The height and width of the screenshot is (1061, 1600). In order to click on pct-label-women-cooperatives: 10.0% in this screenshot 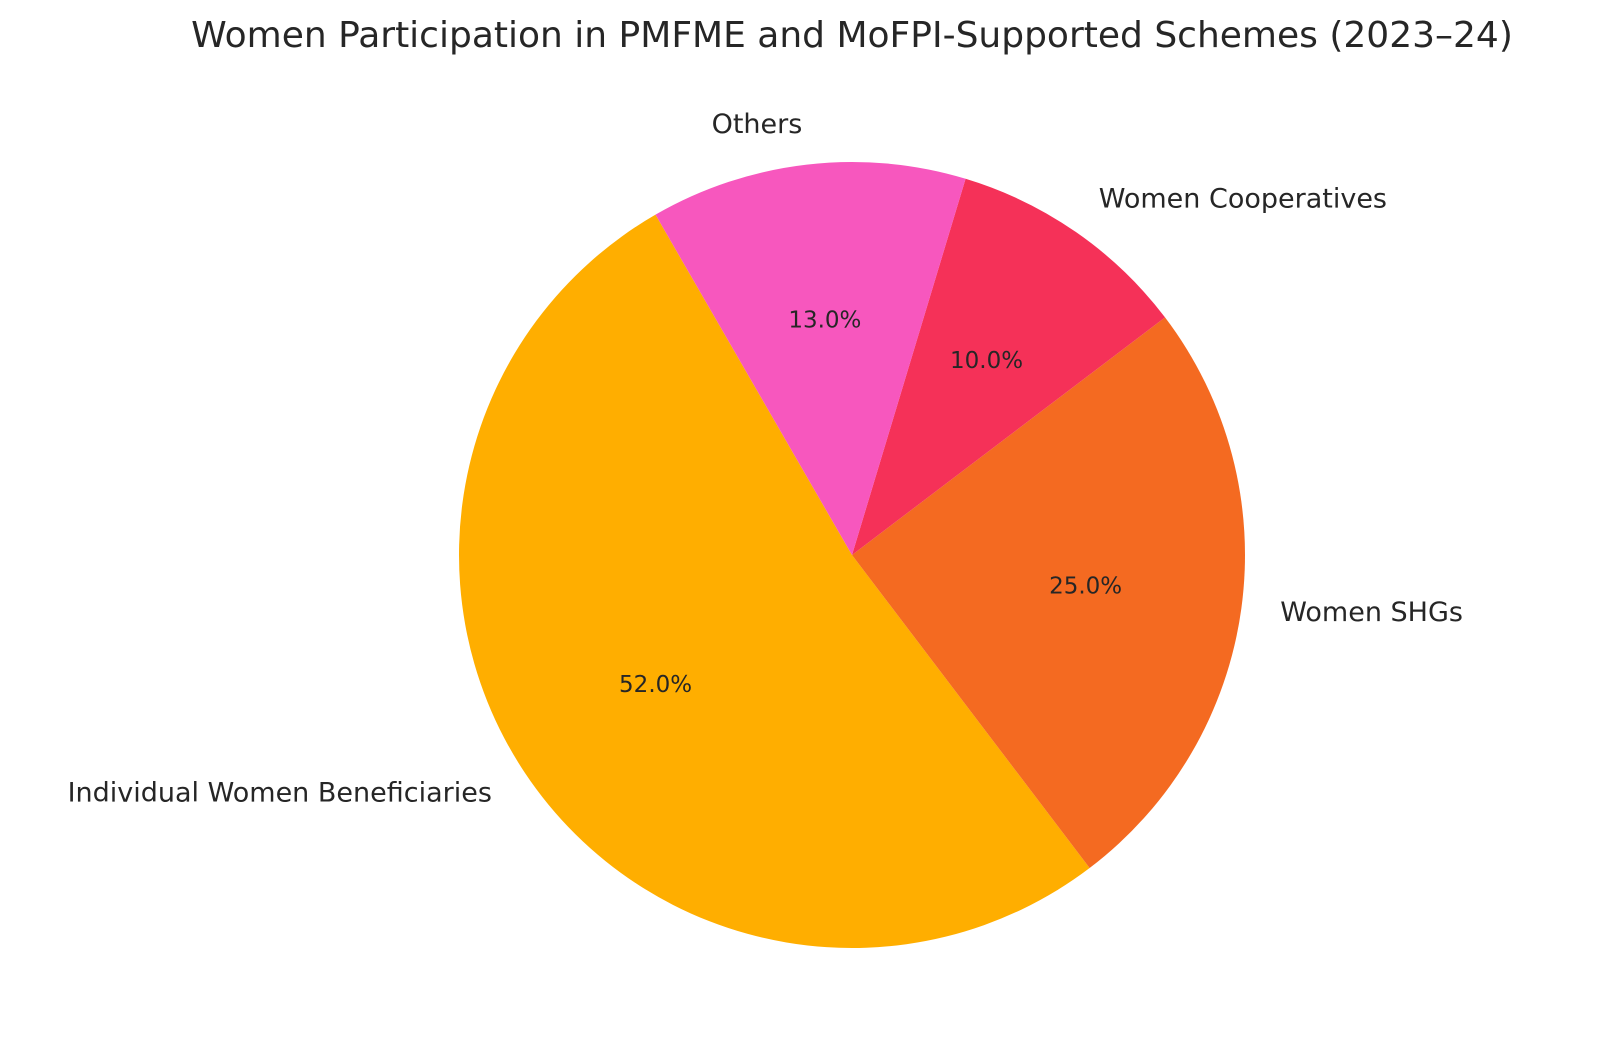, I will do `click(986, 361)`.